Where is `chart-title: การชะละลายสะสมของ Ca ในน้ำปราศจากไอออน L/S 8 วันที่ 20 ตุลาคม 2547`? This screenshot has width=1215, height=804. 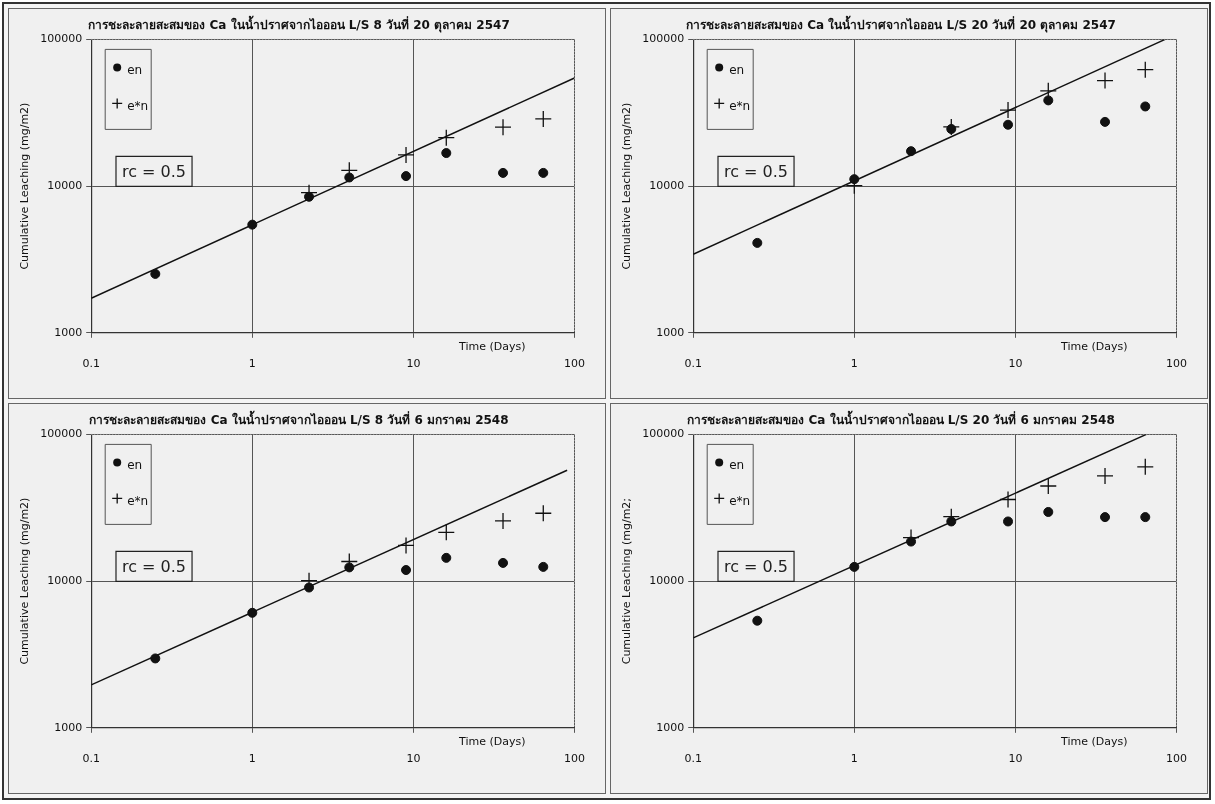 chart-title: การชะละลายสะสมของ Ca ในน้ำปราศจากไอออน L/S 8 วันที่ 20 ตุลาคม 2547 is located at coordinates (299, 24).